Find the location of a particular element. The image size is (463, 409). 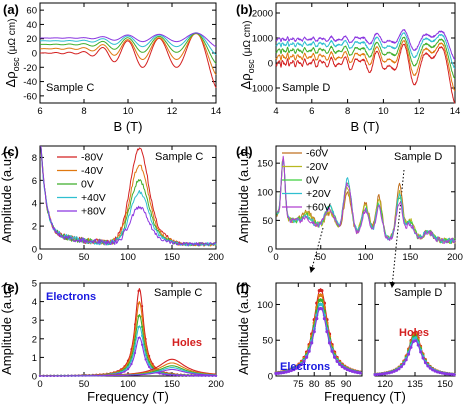

panel-a-ytick-label: 40 is located at coordinates (31, 25).